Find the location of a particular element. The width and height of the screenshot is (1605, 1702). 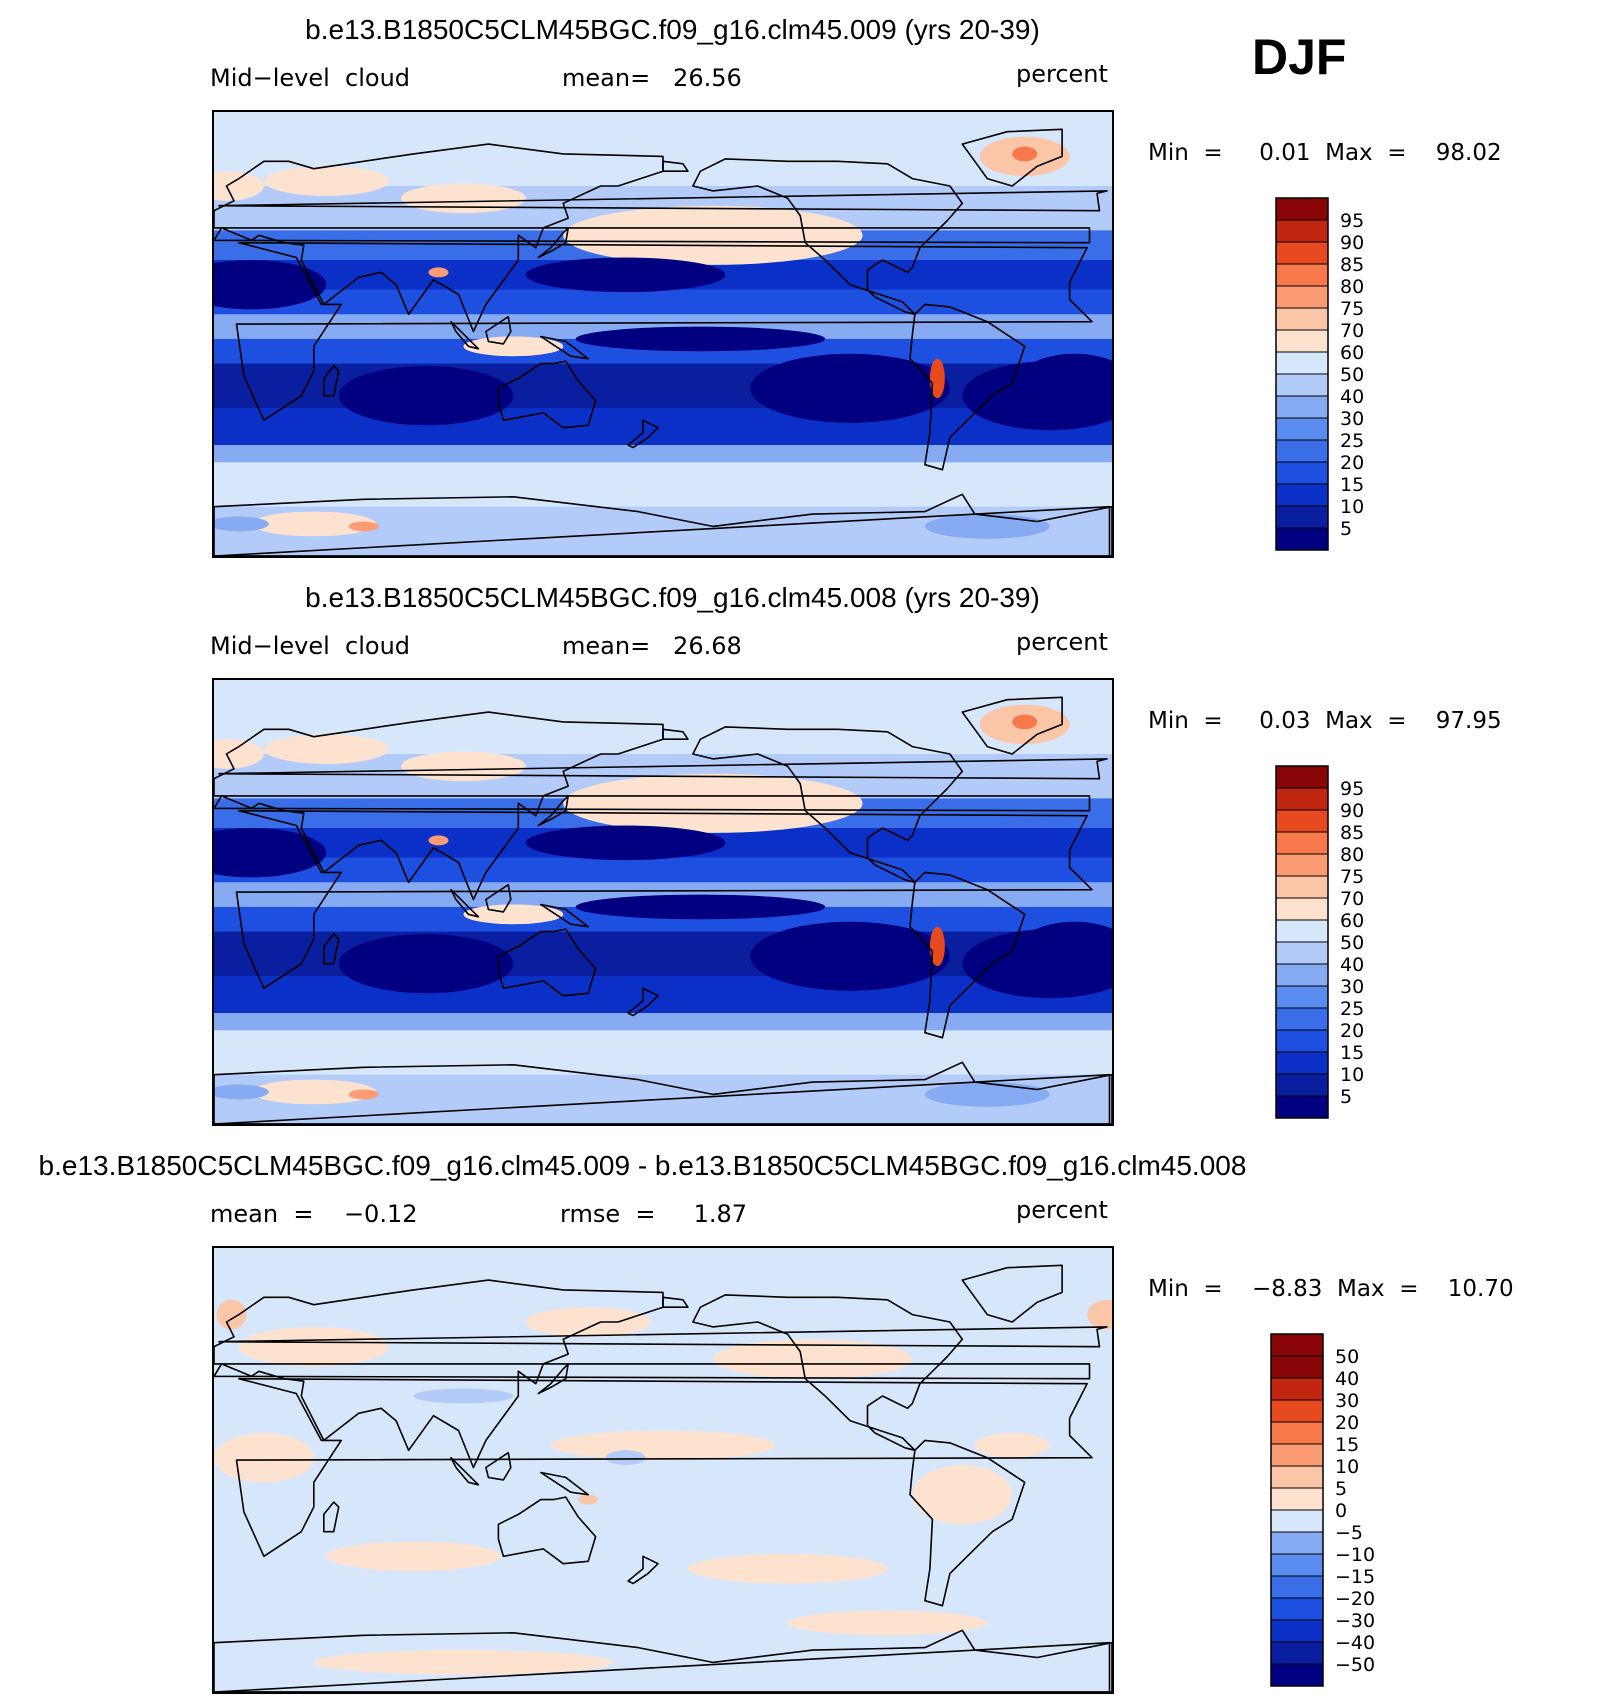

colorbar-tick-label: 0 is located at coordinates (1341, 1511).